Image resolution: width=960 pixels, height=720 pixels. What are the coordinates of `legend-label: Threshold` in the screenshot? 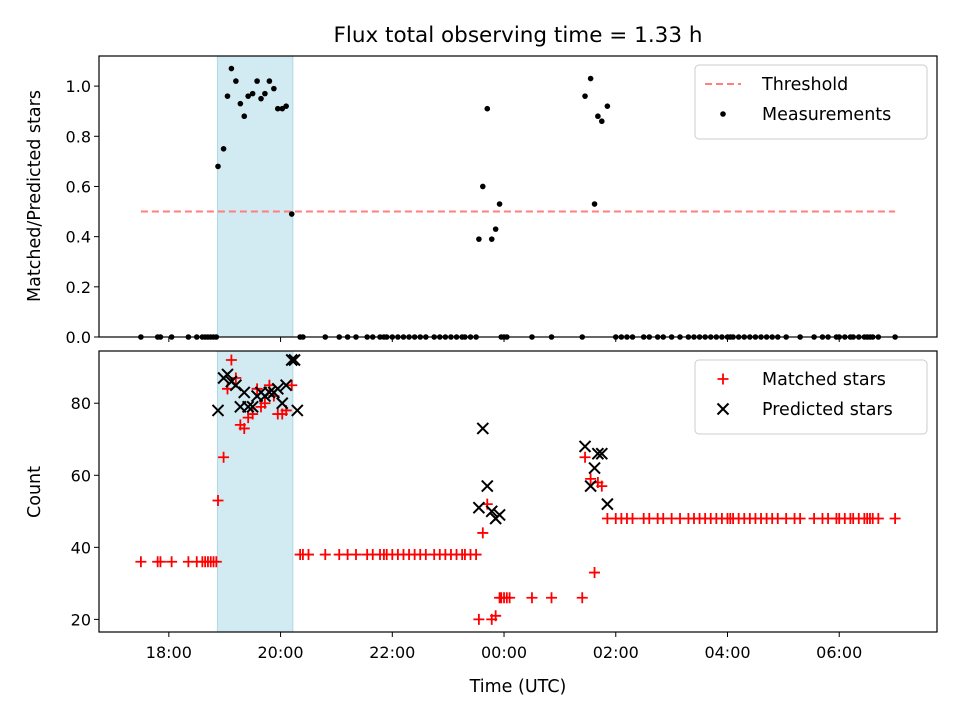 It's located at (804, 85).